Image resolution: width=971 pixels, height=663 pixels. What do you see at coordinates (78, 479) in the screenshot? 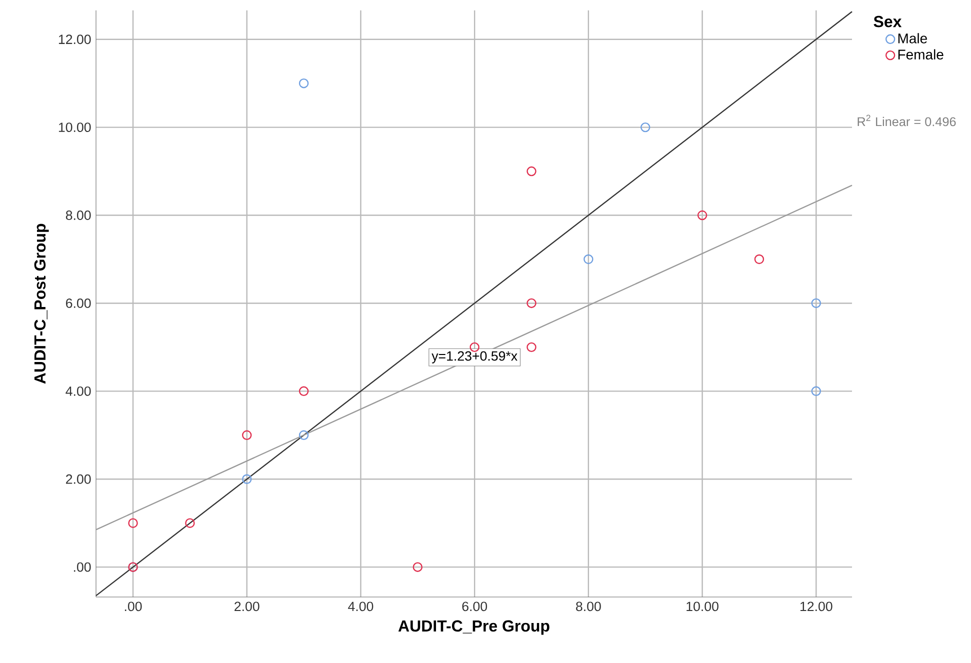
I see `y-tick-label: 2.00` at bounding box center [78, 479].